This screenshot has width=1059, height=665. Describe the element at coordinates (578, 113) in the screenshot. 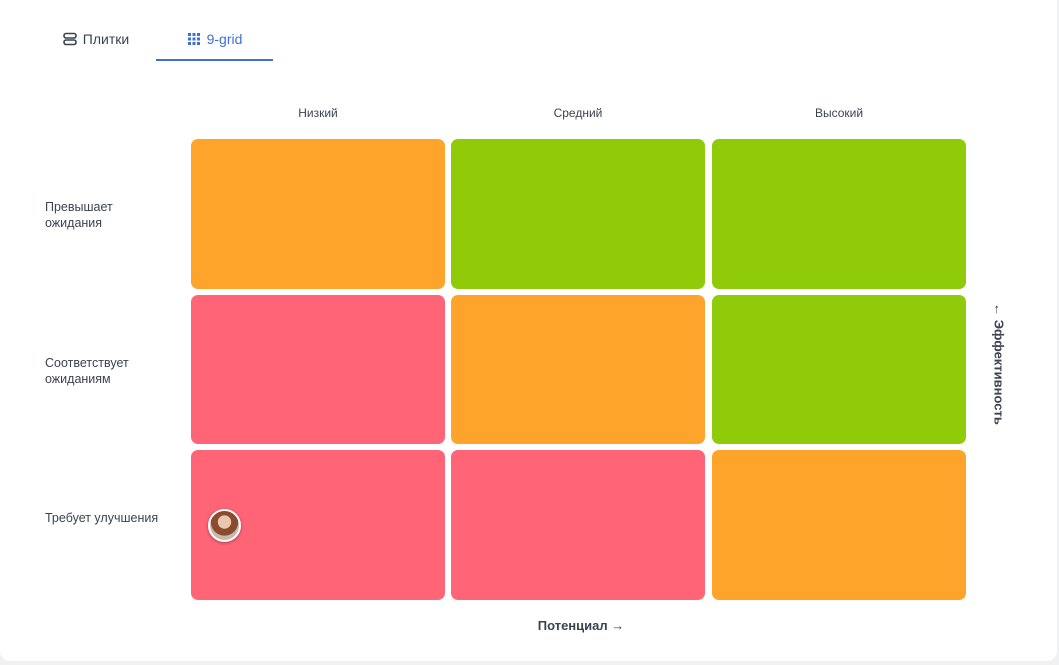

I see `column-header-medium: Средний` at that location.